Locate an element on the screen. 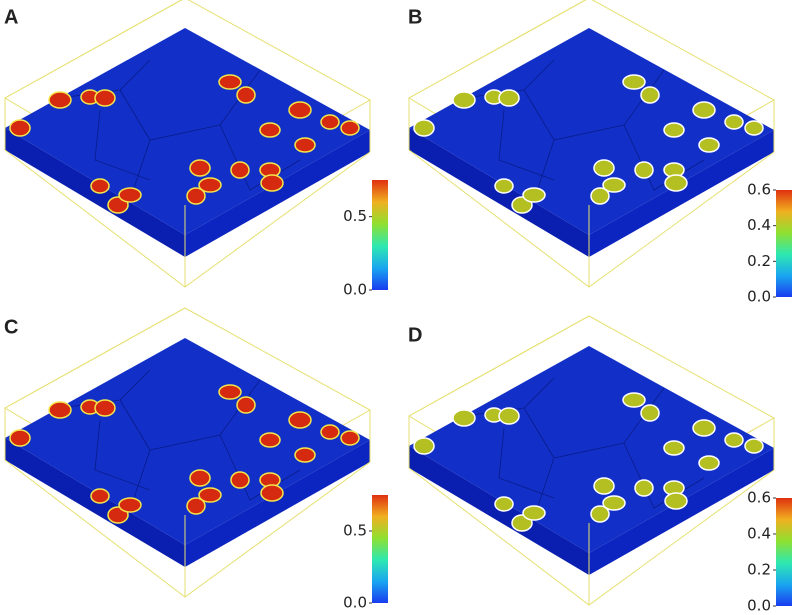 The image size is (809, 615). panel-label: A is located at coordinates (11, 17).